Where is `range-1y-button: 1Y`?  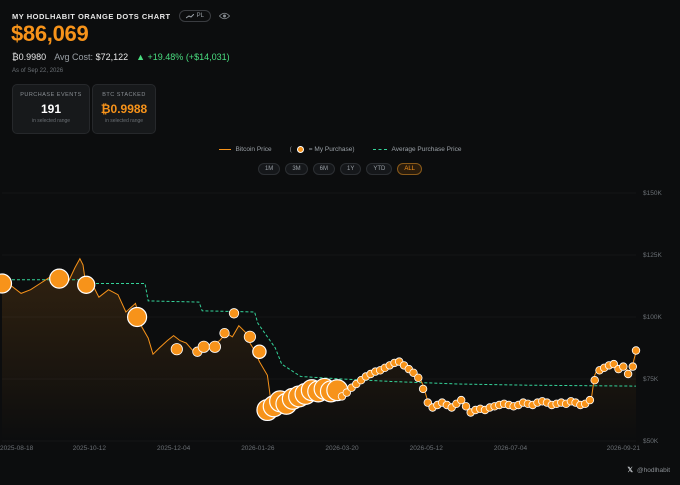
range-1y-button: 1Y is located at coordinates (351, 169).